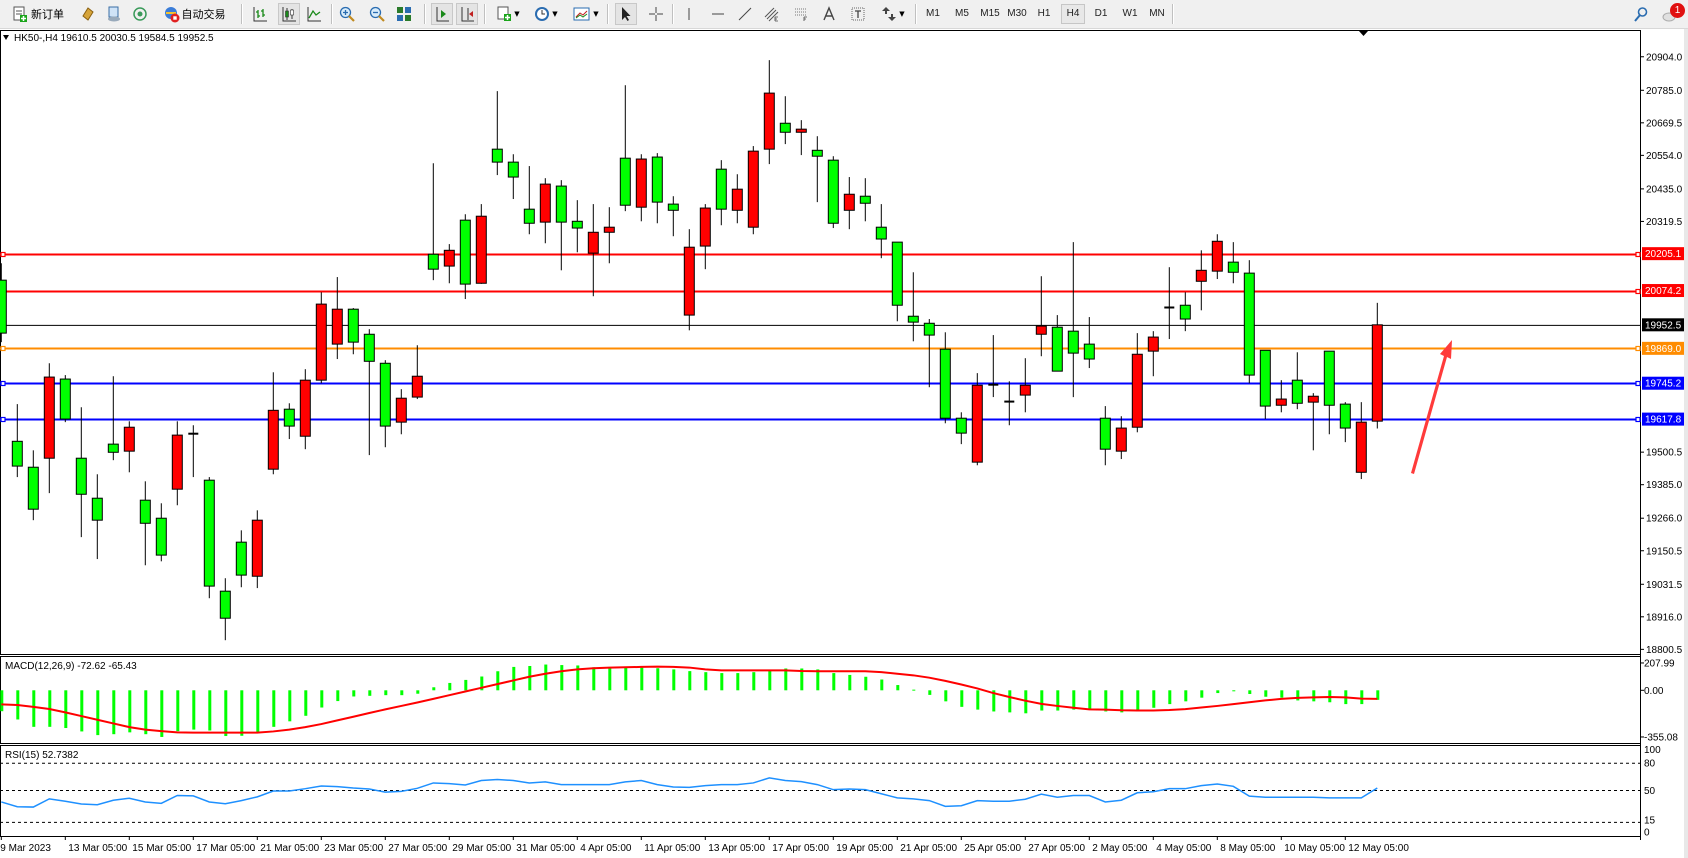 This screenshot has height=858, width=1688. Describe the element at coordinates (1650, 764) in the screenshot. I see `rsi-axis-label: 80` at that location.